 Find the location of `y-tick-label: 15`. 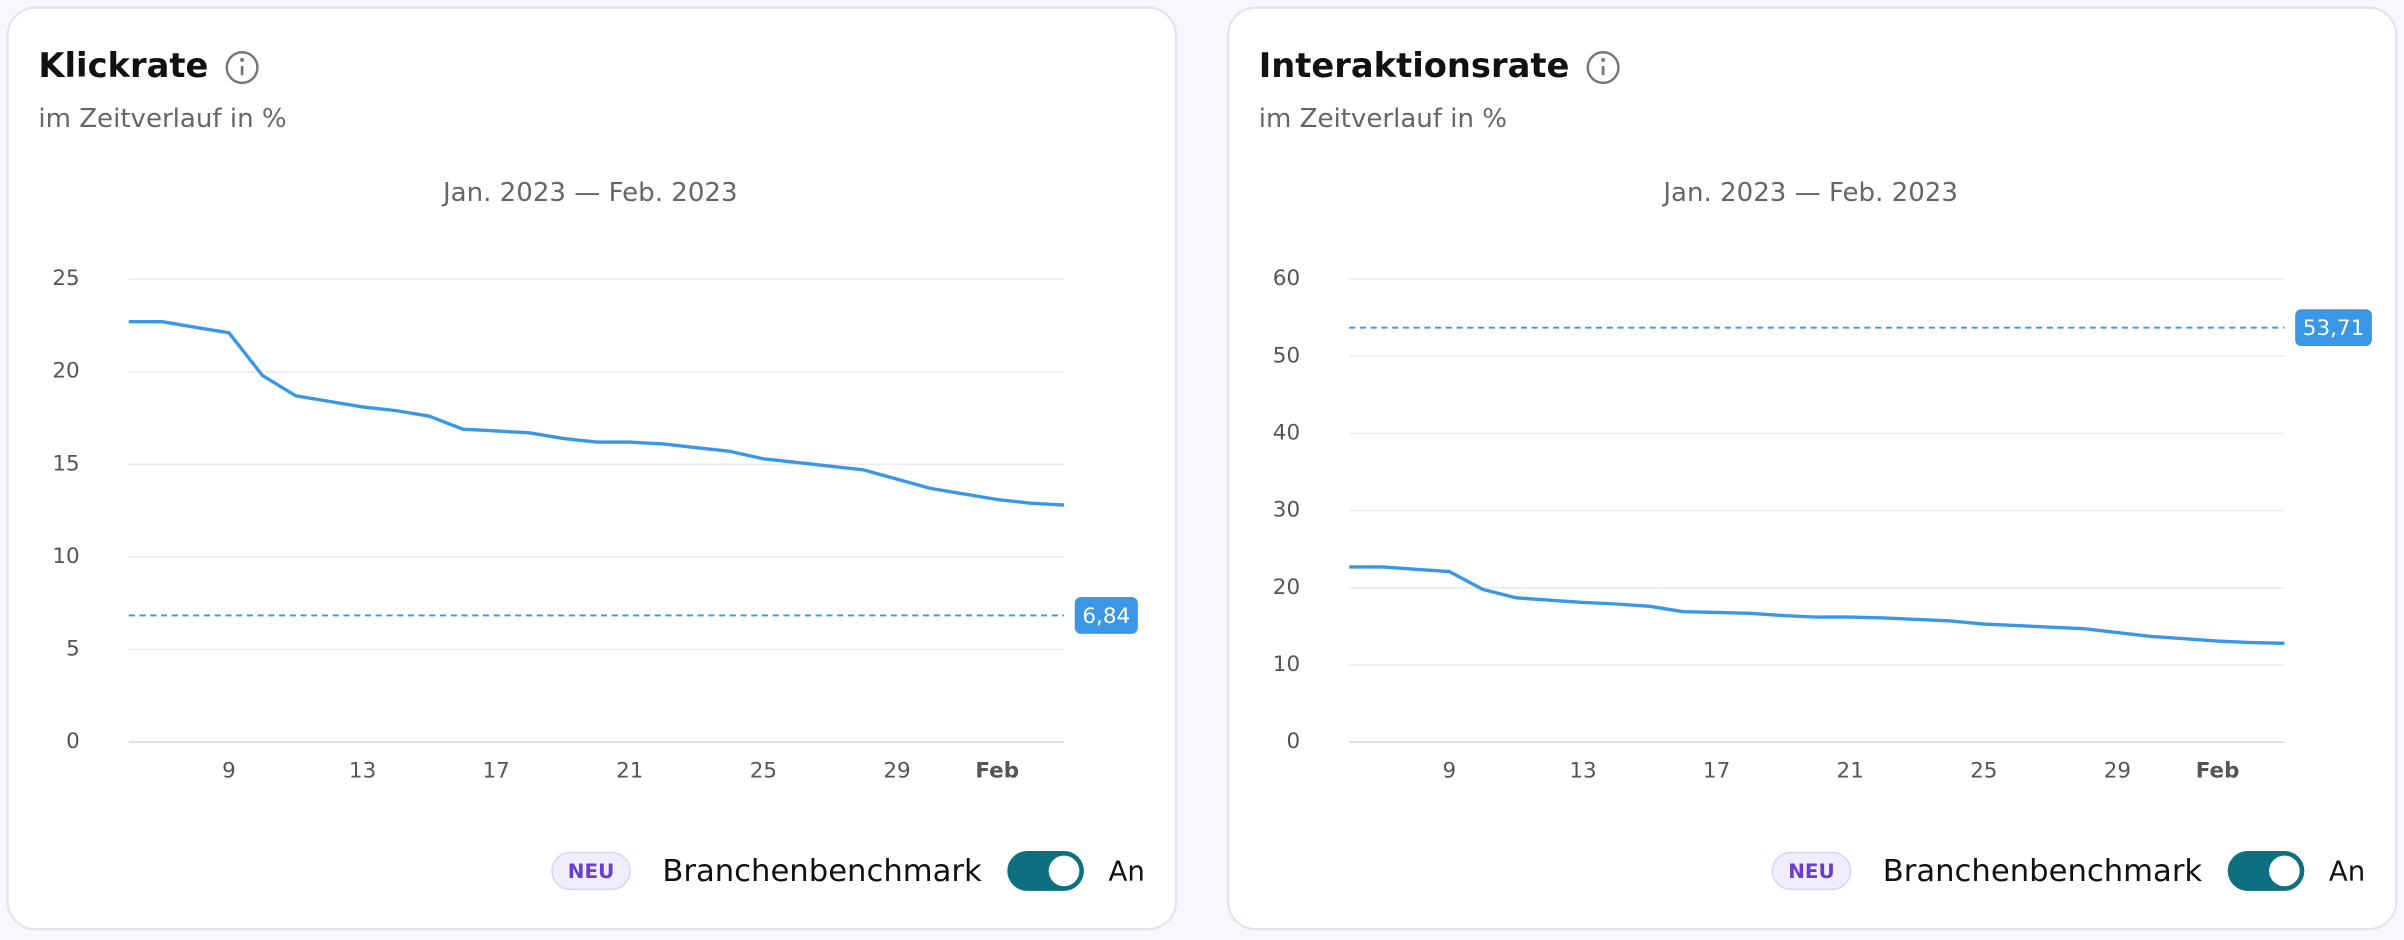

y-tick-label: 15 is located at coordinates (65, 463).